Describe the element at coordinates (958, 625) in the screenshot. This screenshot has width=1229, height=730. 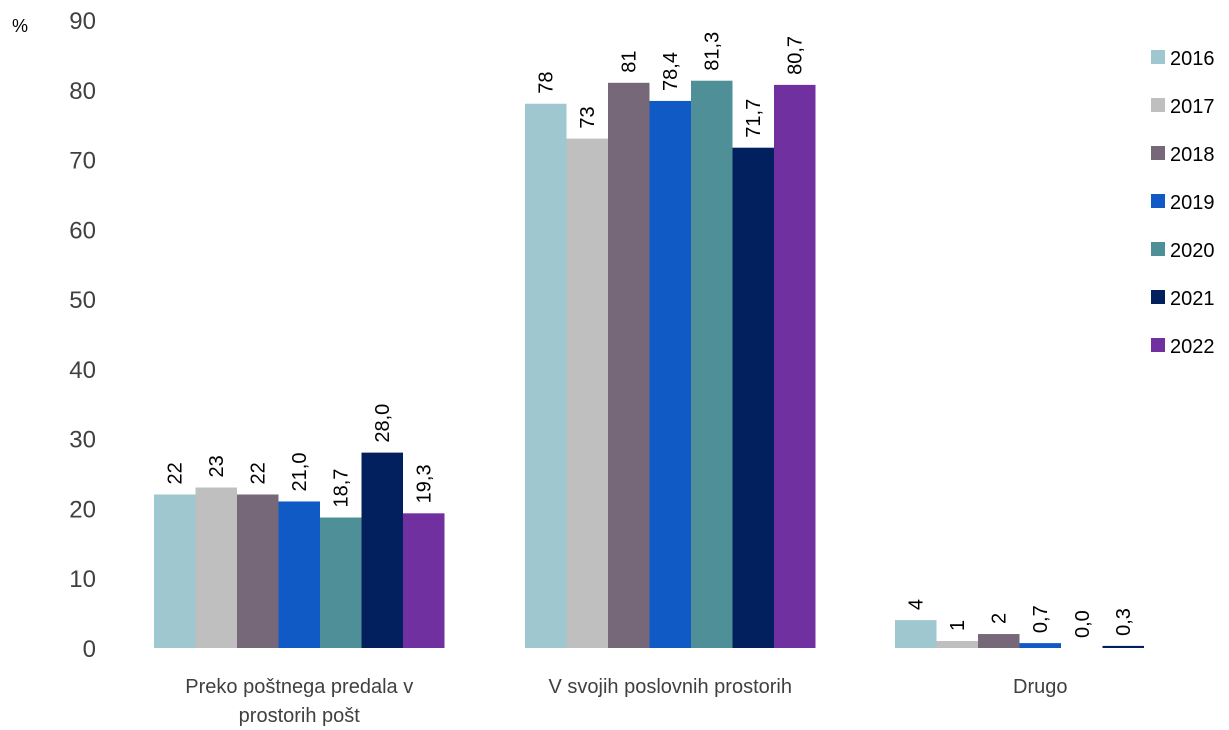
I see `data-label-2017-2: 1` at that location.